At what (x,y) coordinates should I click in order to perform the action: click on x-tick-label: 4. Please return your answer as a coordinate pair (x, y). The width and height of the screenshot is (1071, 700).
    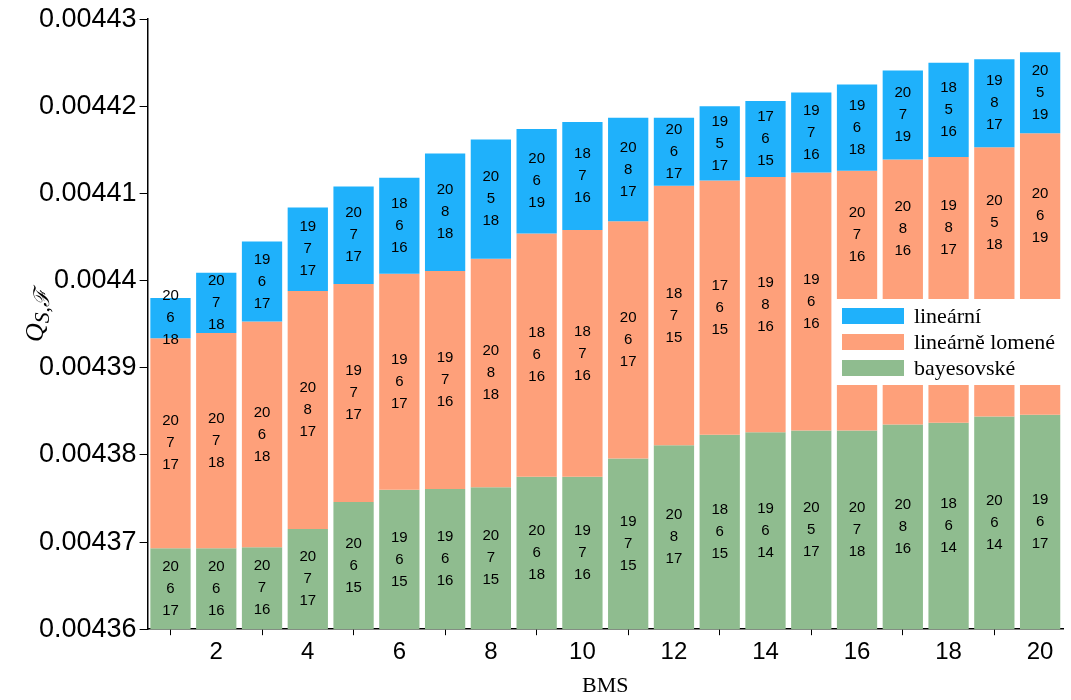
    Looking at the image, I should click on (308, 651).